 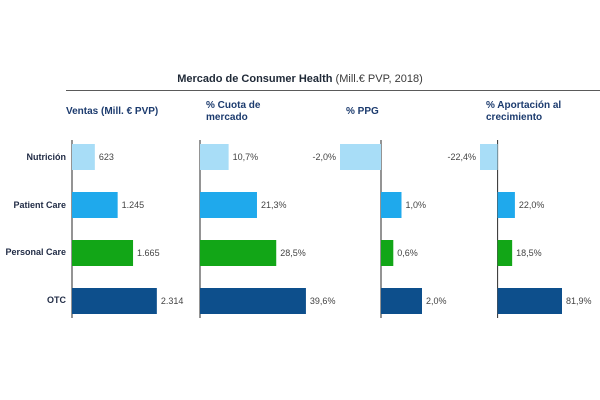 What do you see at coordinates (46, 157) in the screenshot?
I see `category-label-nutricion: Nutrición` at bounding box center [46, 157].